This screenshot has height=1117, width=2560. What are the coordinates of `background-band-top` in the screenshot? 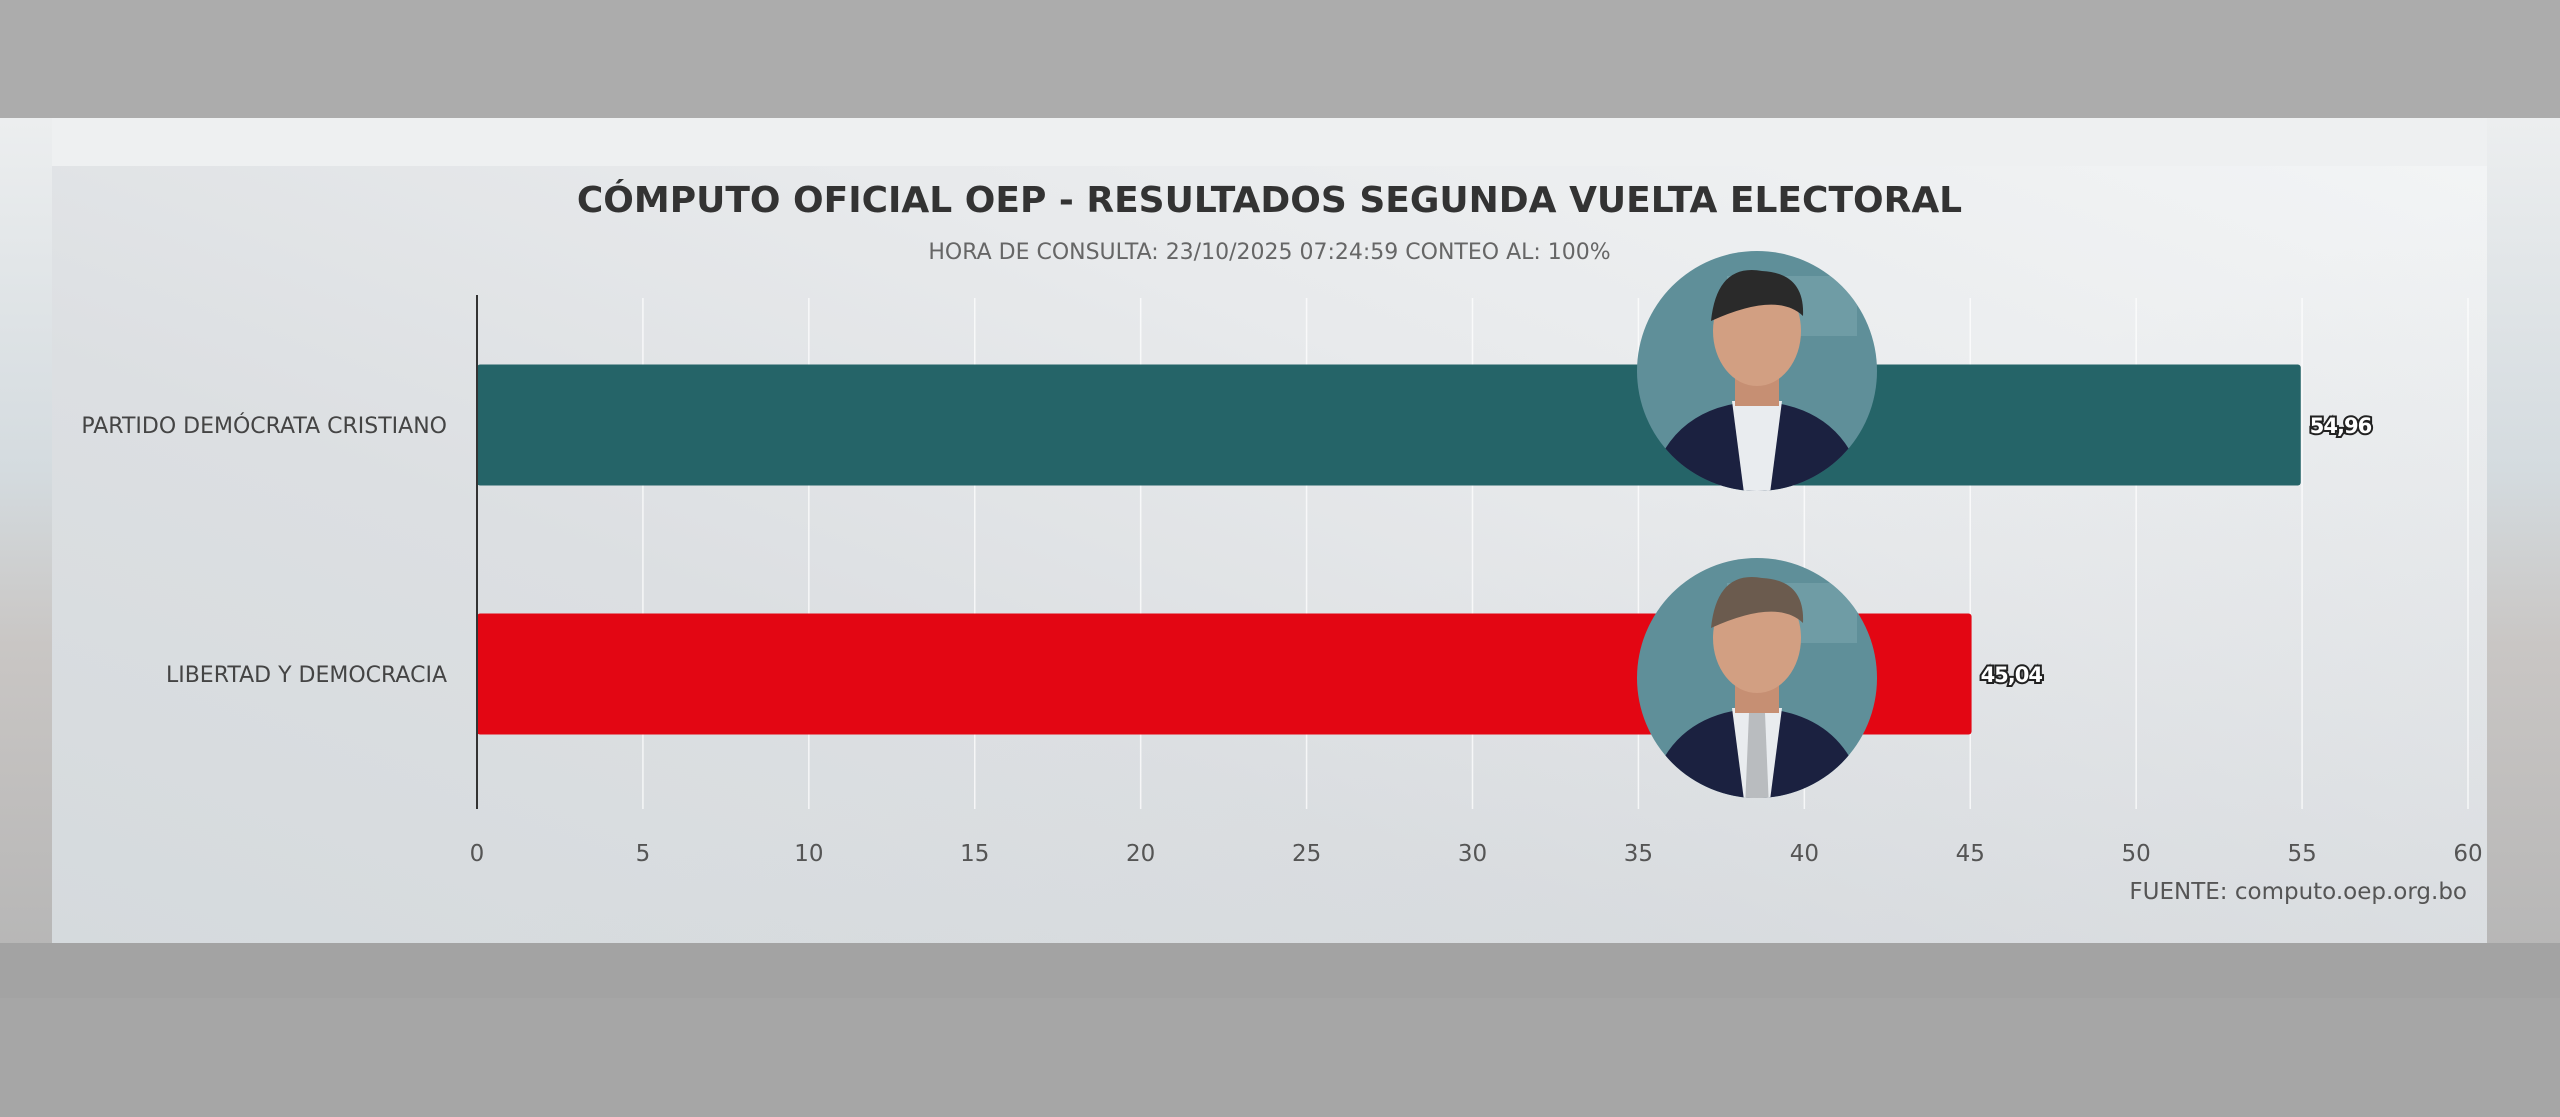 It's located at (1280, 59).